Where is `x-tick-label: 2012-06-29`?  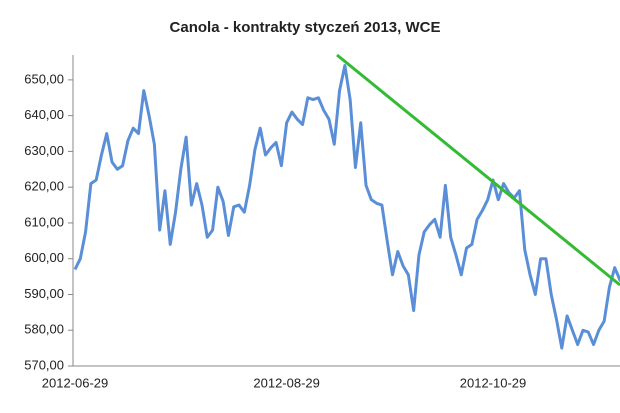 x-tick-label: 2012-06-29 is located at coordinates (75, 382).